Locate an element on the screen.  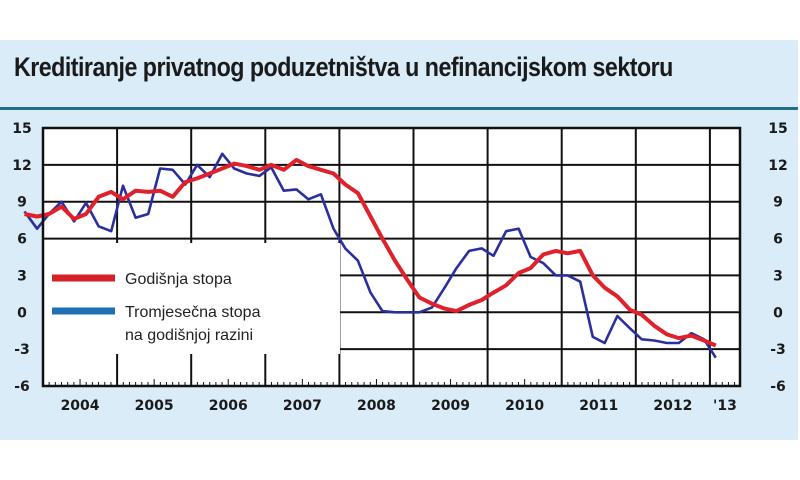
legend-label-annual: Godišnja stopa is located at coordinates (178, 279).